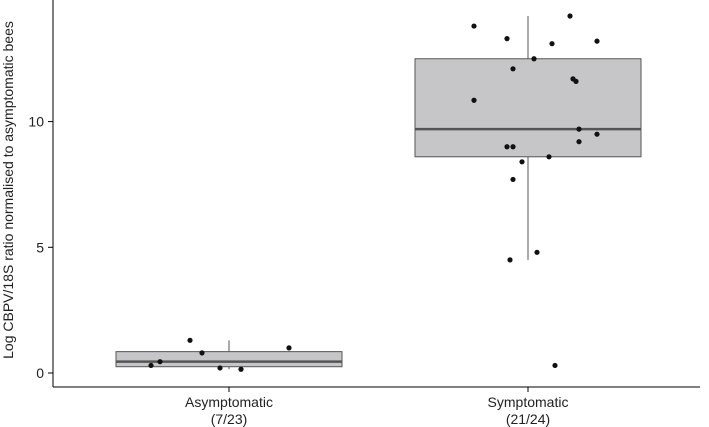 Image resolution: width=709 pixels, height=427 pixels. I want to click on x-tick-sublabel: (21/24), so click(528, 419).